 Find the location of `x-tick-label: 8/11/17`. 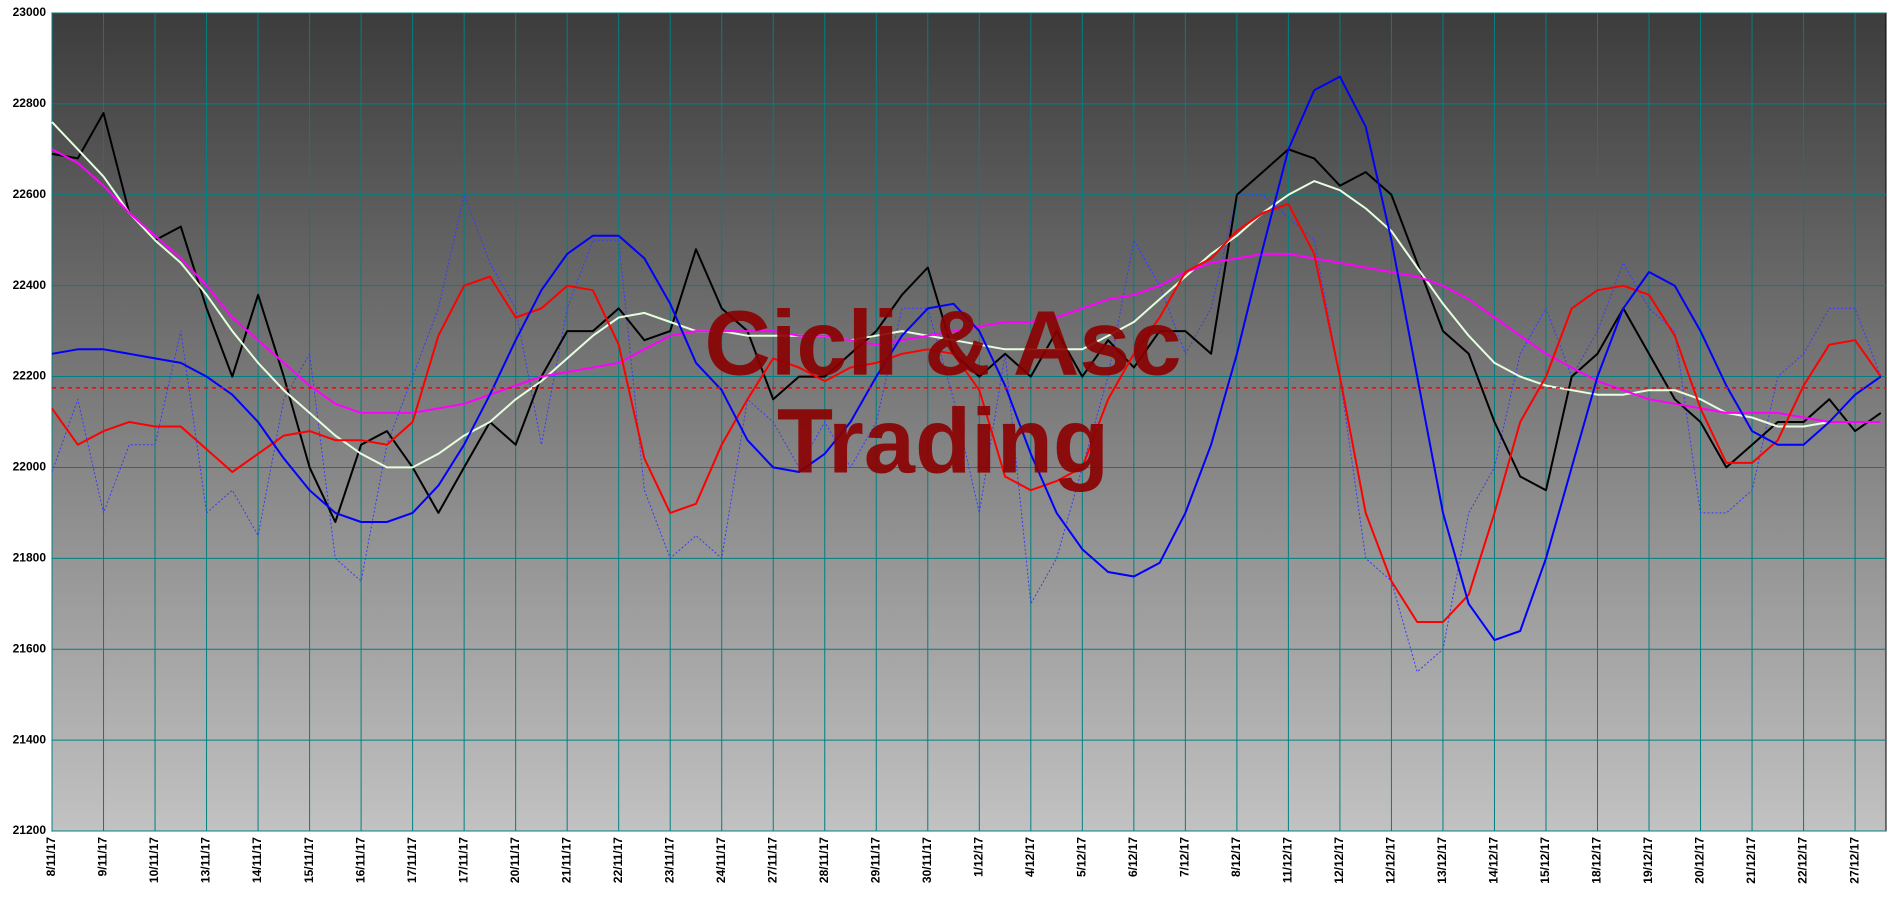

x-tick-label: 8/11/17 is located at coordinates (51, 857).